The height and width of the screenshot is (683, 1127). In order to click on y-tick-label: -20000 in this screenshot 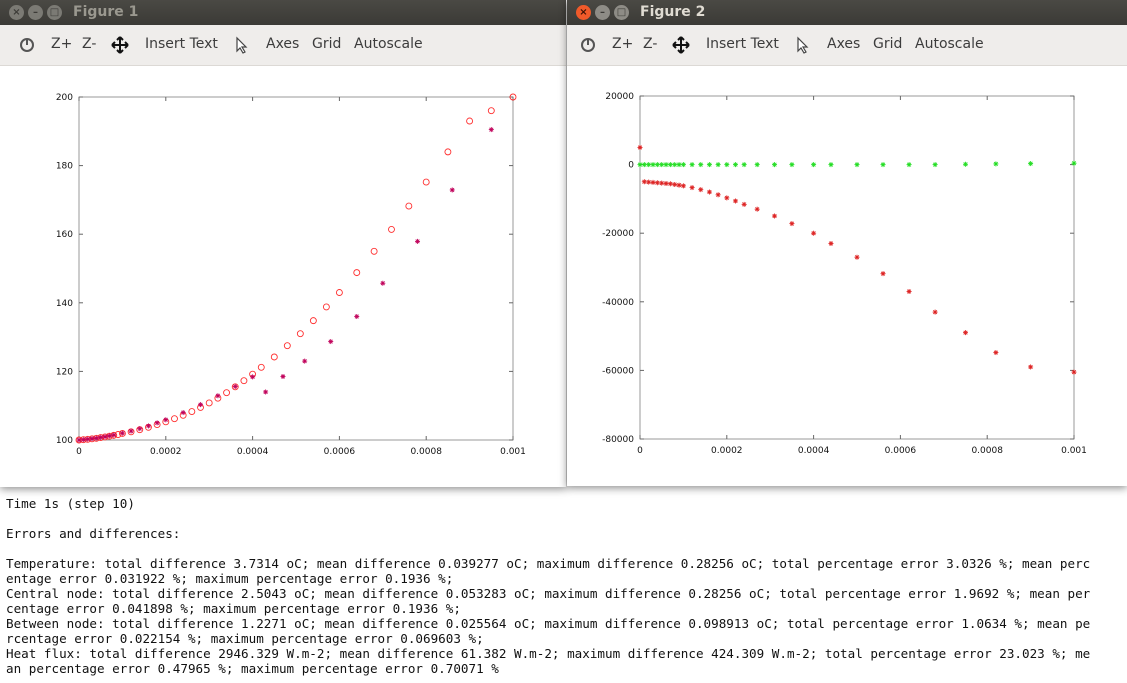, I will do `click(618, 234)`.